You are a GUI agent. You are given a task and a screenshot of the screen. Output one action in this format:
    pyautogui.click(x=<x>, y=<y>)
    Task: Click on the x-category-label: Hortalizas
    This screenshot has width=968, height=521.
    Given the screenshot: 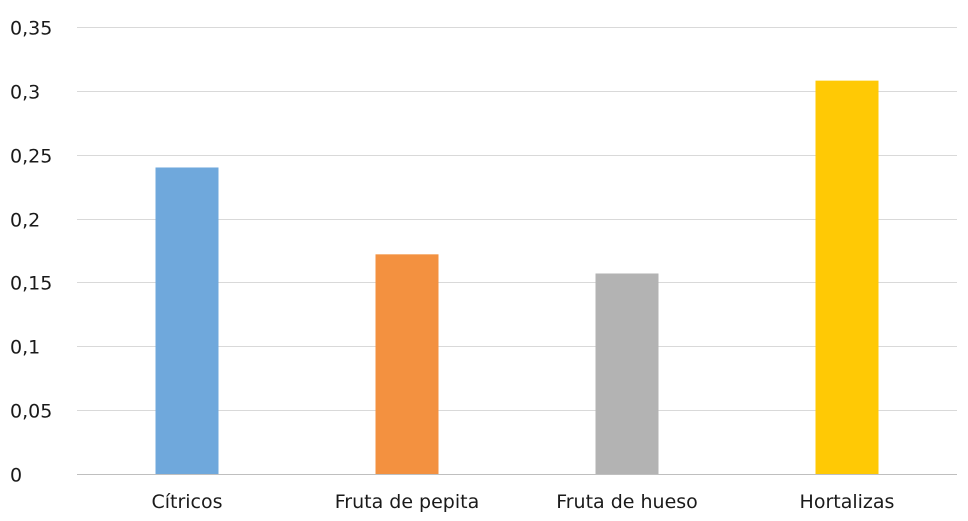 What is the action you would take?
    pyautogui.click(x=847, y=502)
    